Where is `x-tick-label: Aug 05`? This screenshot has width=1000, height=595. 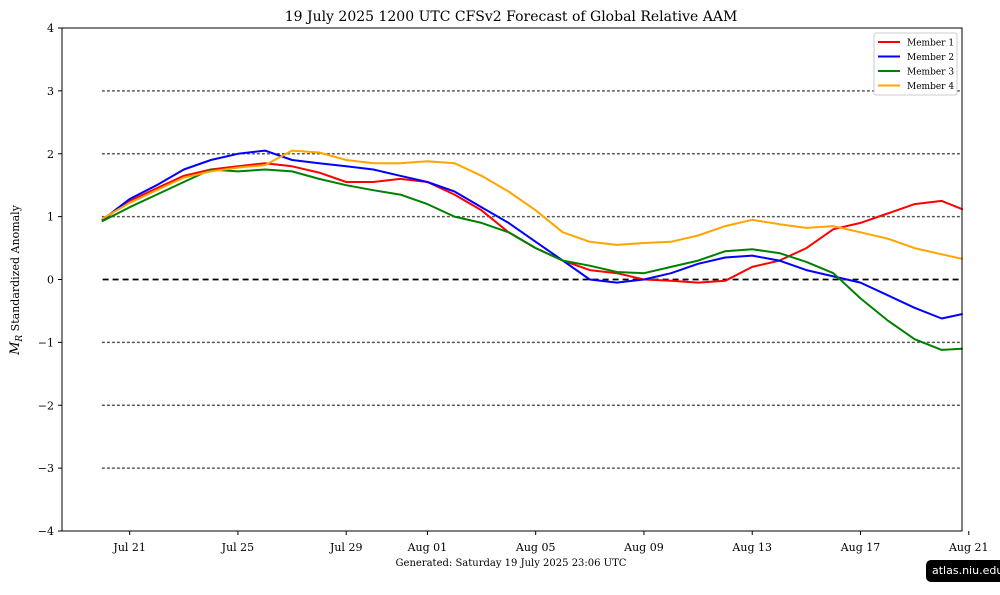 x-tick-label: Aug 05 is located at coordinates (535, 547).